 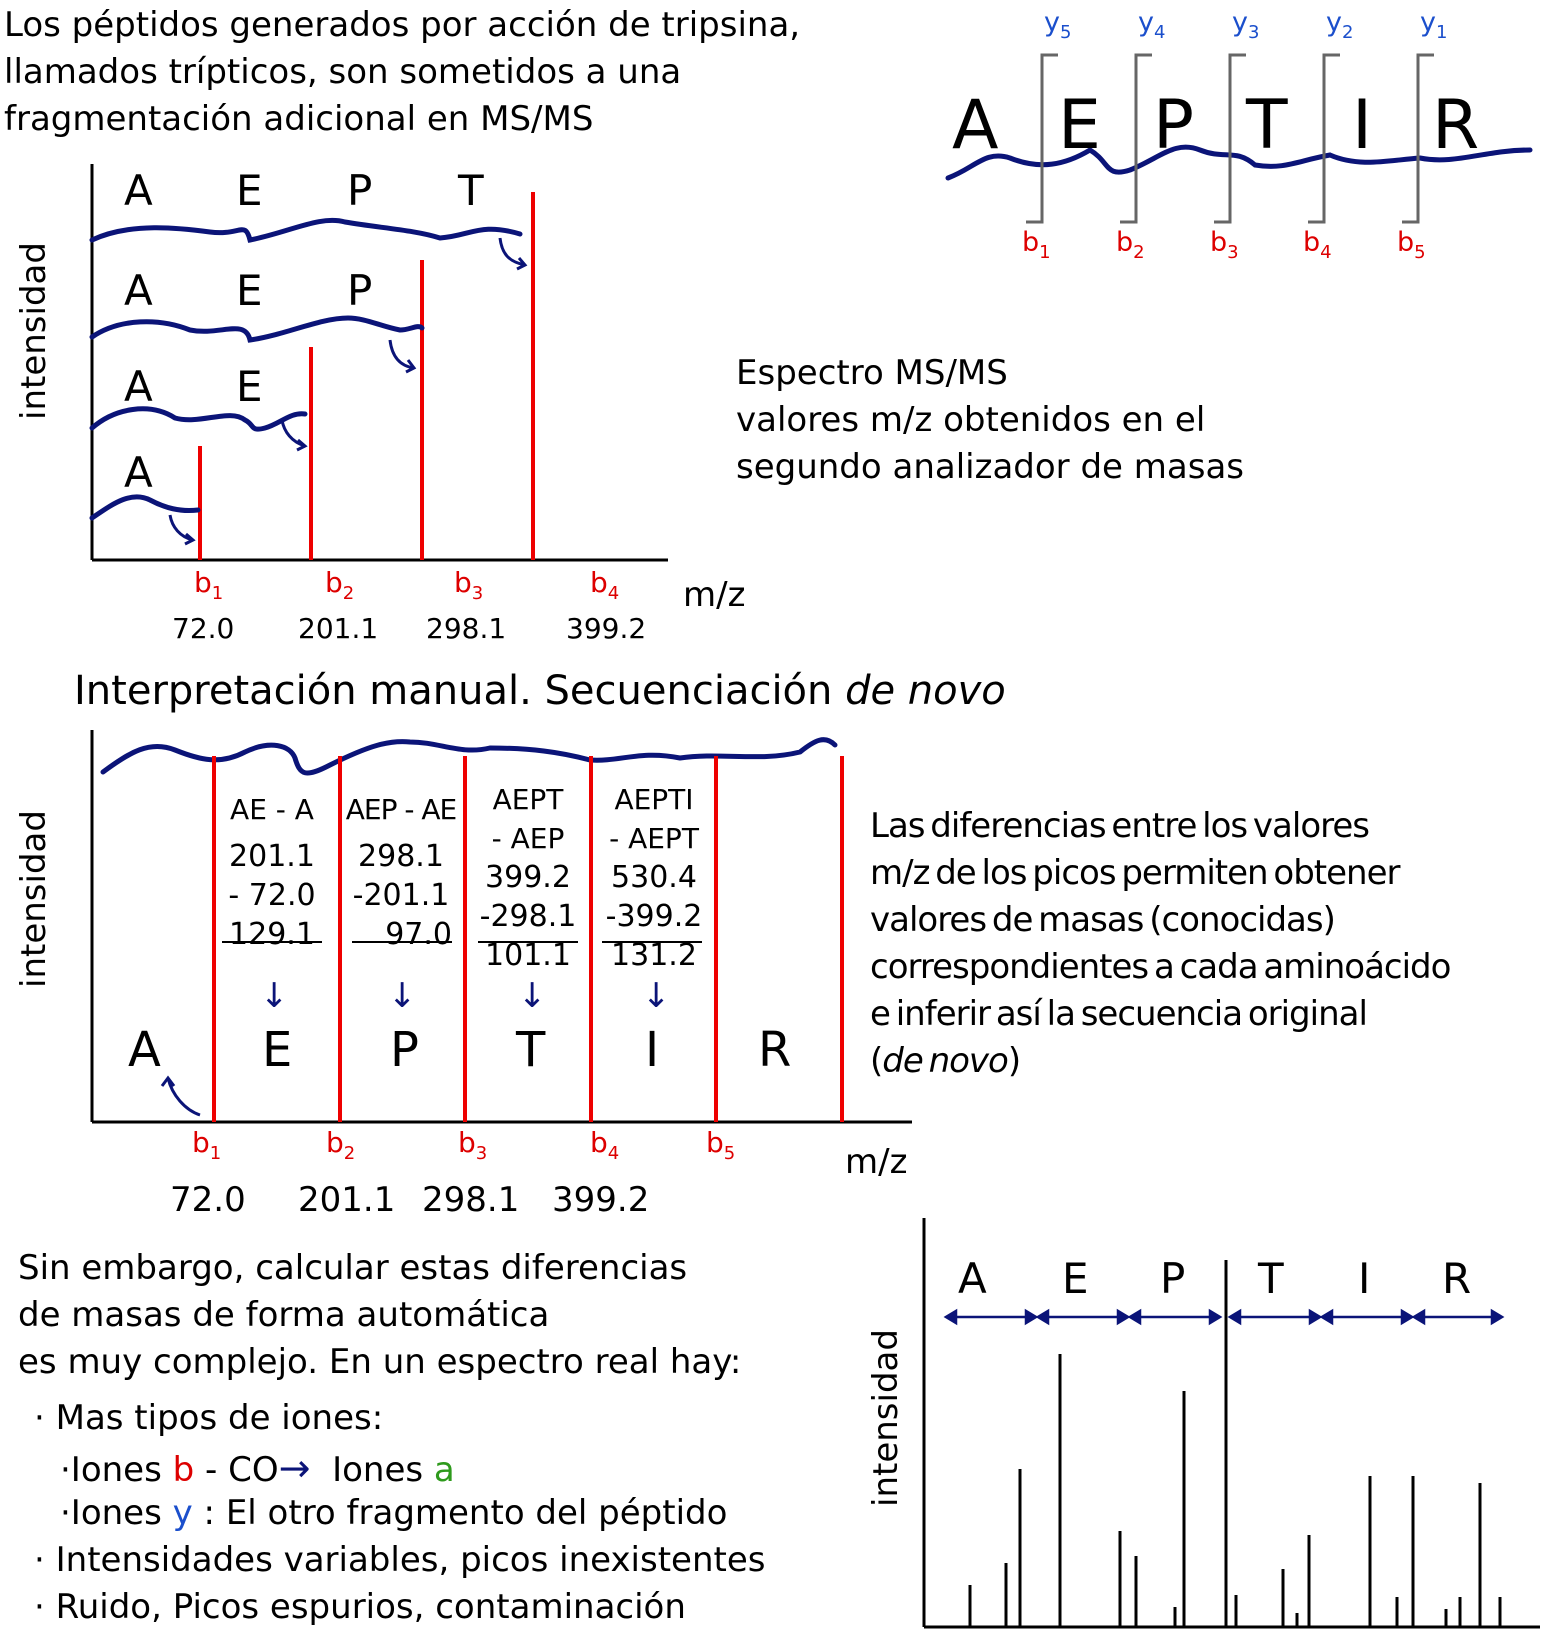 What do you see at coordinates (886, 1418) in the screenshot?
I see `panel3-ylabel: intensidad` at bounding box center [886, 1418].